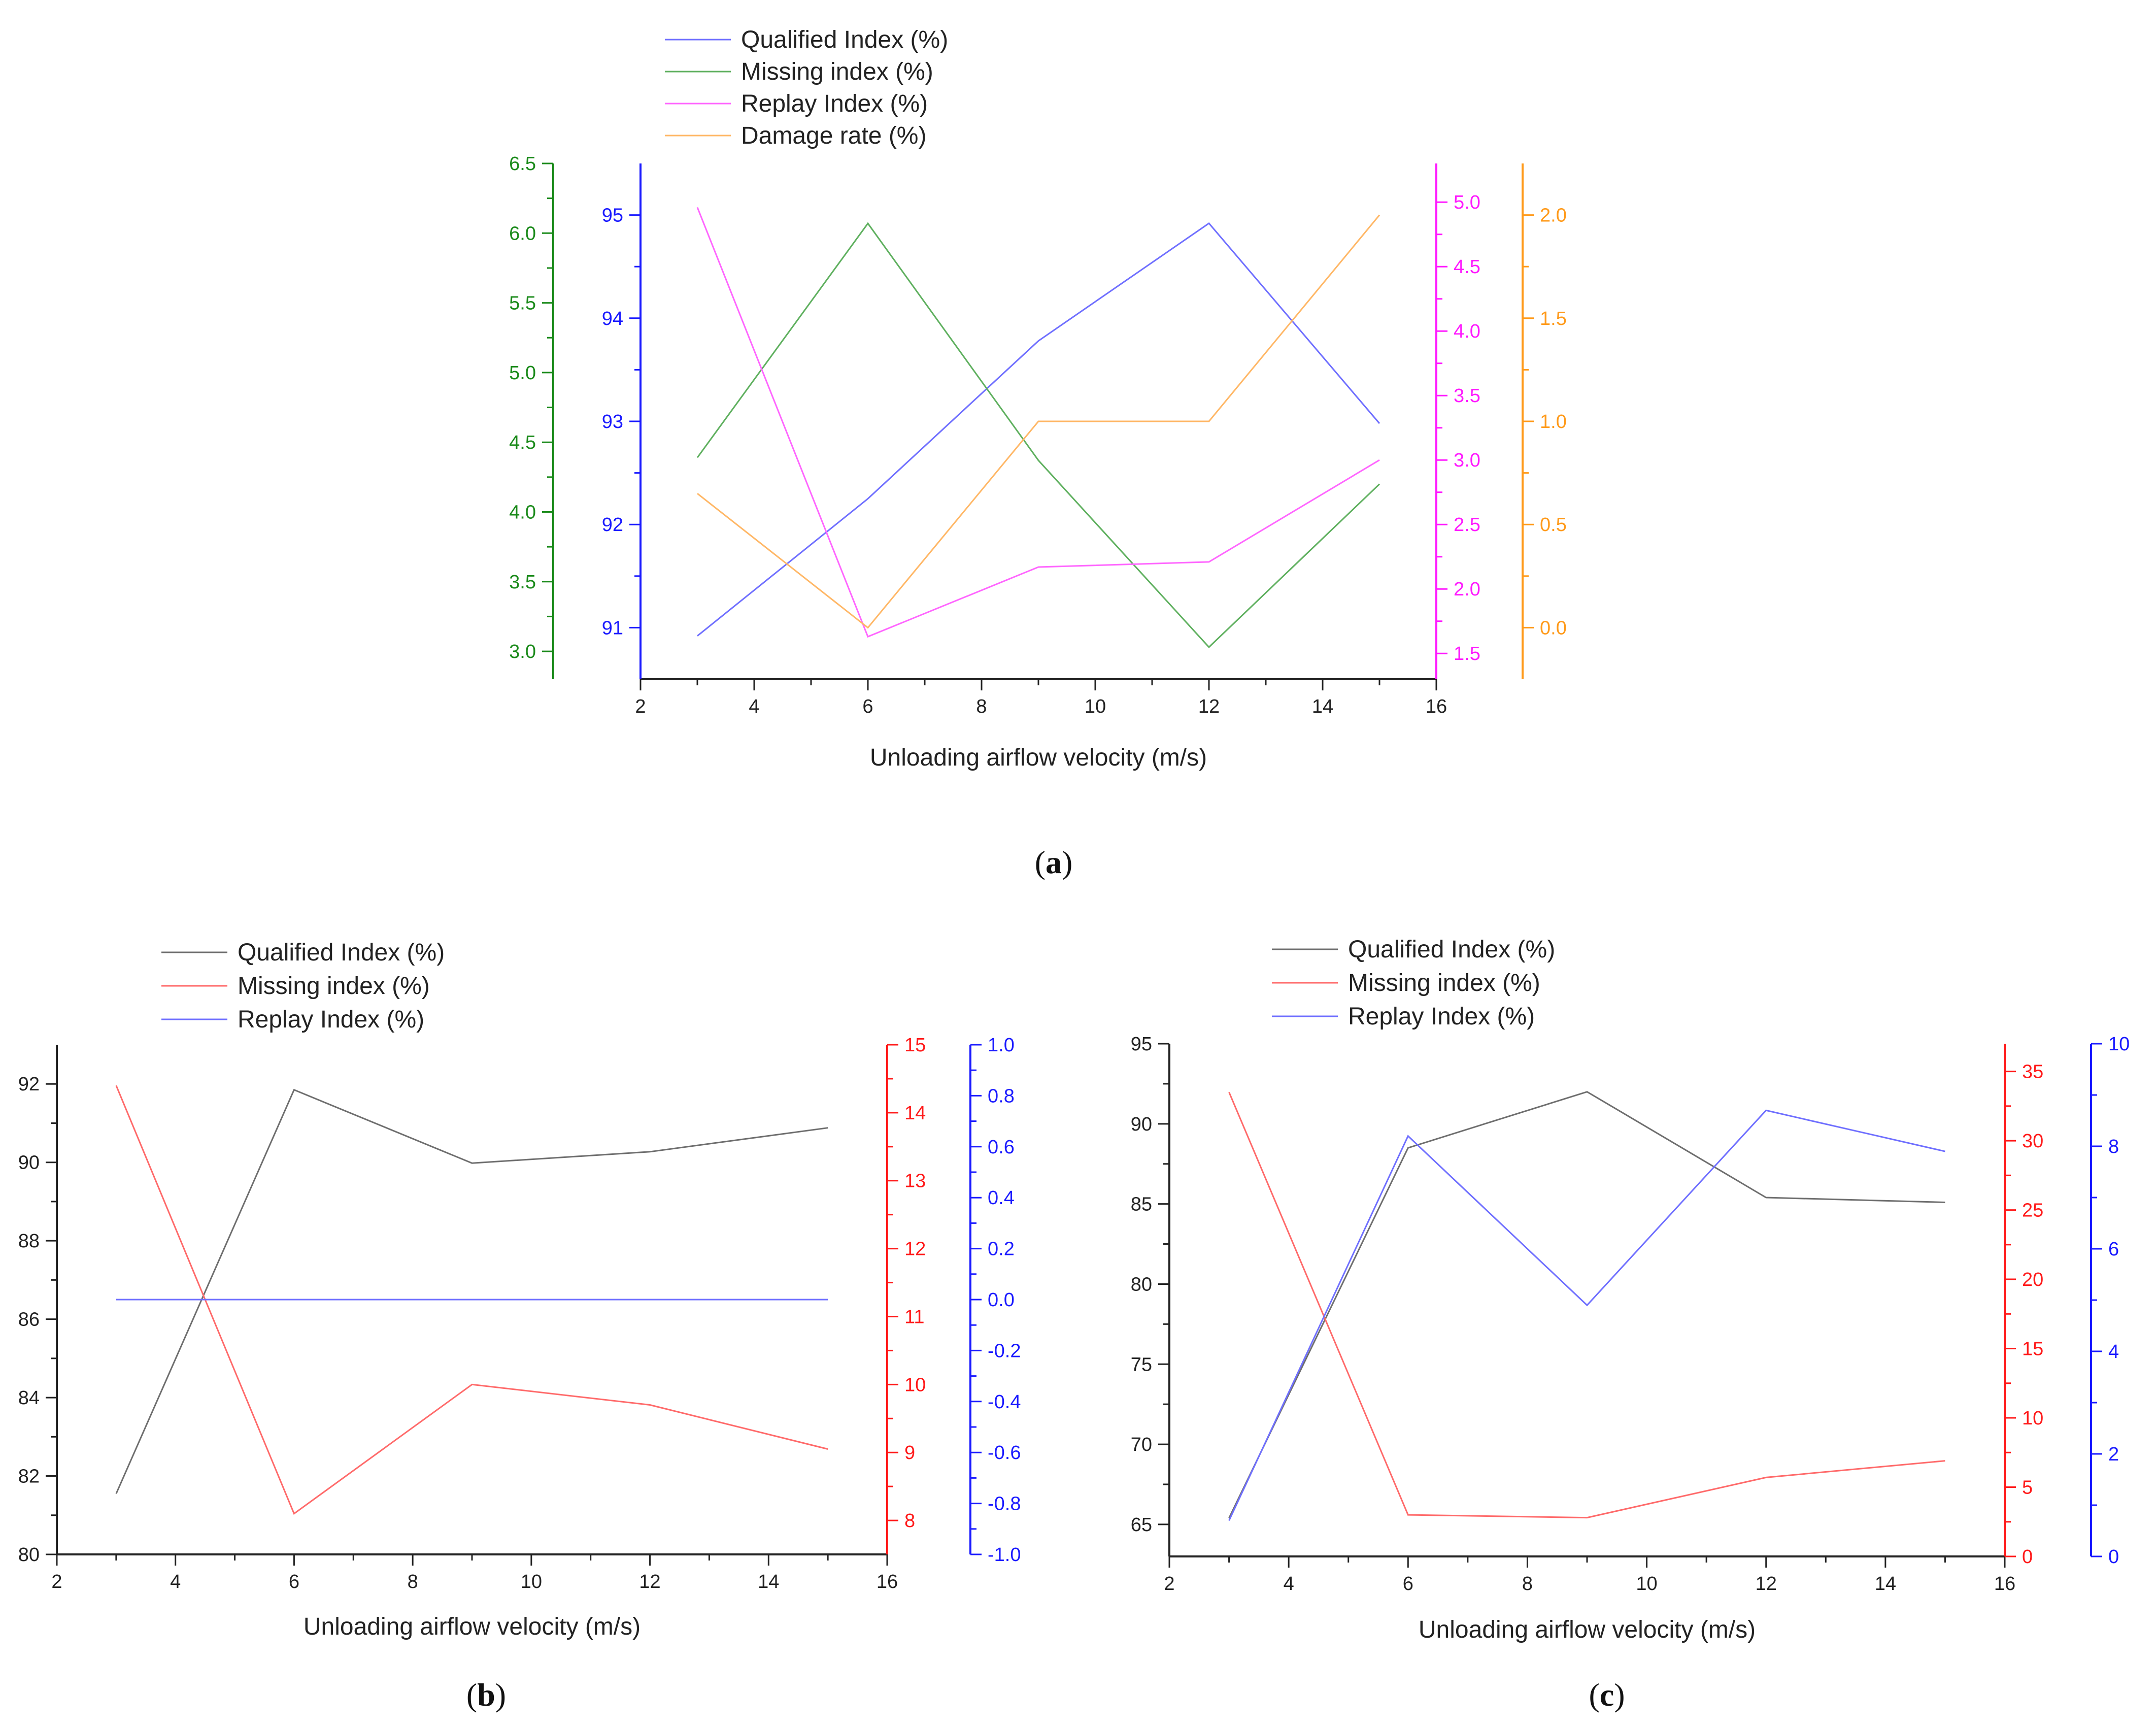 The height and width of the screenshot is (1726, 2156). I want to click on y-tick-label-blue: -0.2, so click(1004, 1351).